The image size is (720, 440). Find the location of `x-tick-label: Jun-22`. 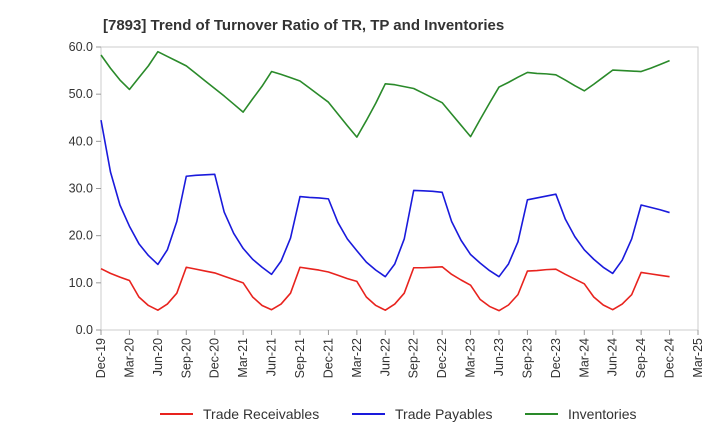

x-tick-label: Jun-22 is located at coordinates (385, 357).